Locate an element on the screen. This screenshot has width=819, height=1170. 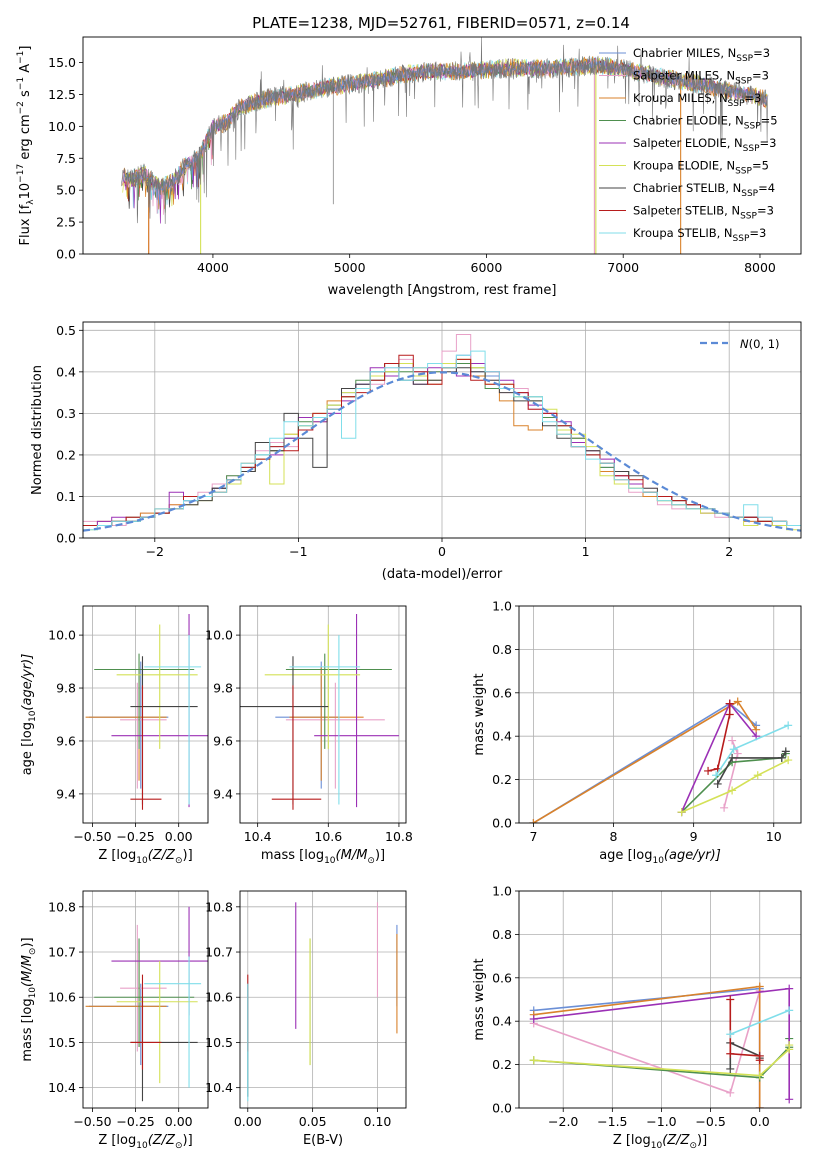
legend-label: Kroupa STELIB, NSSP=3 is located at coordinates (699, 235).